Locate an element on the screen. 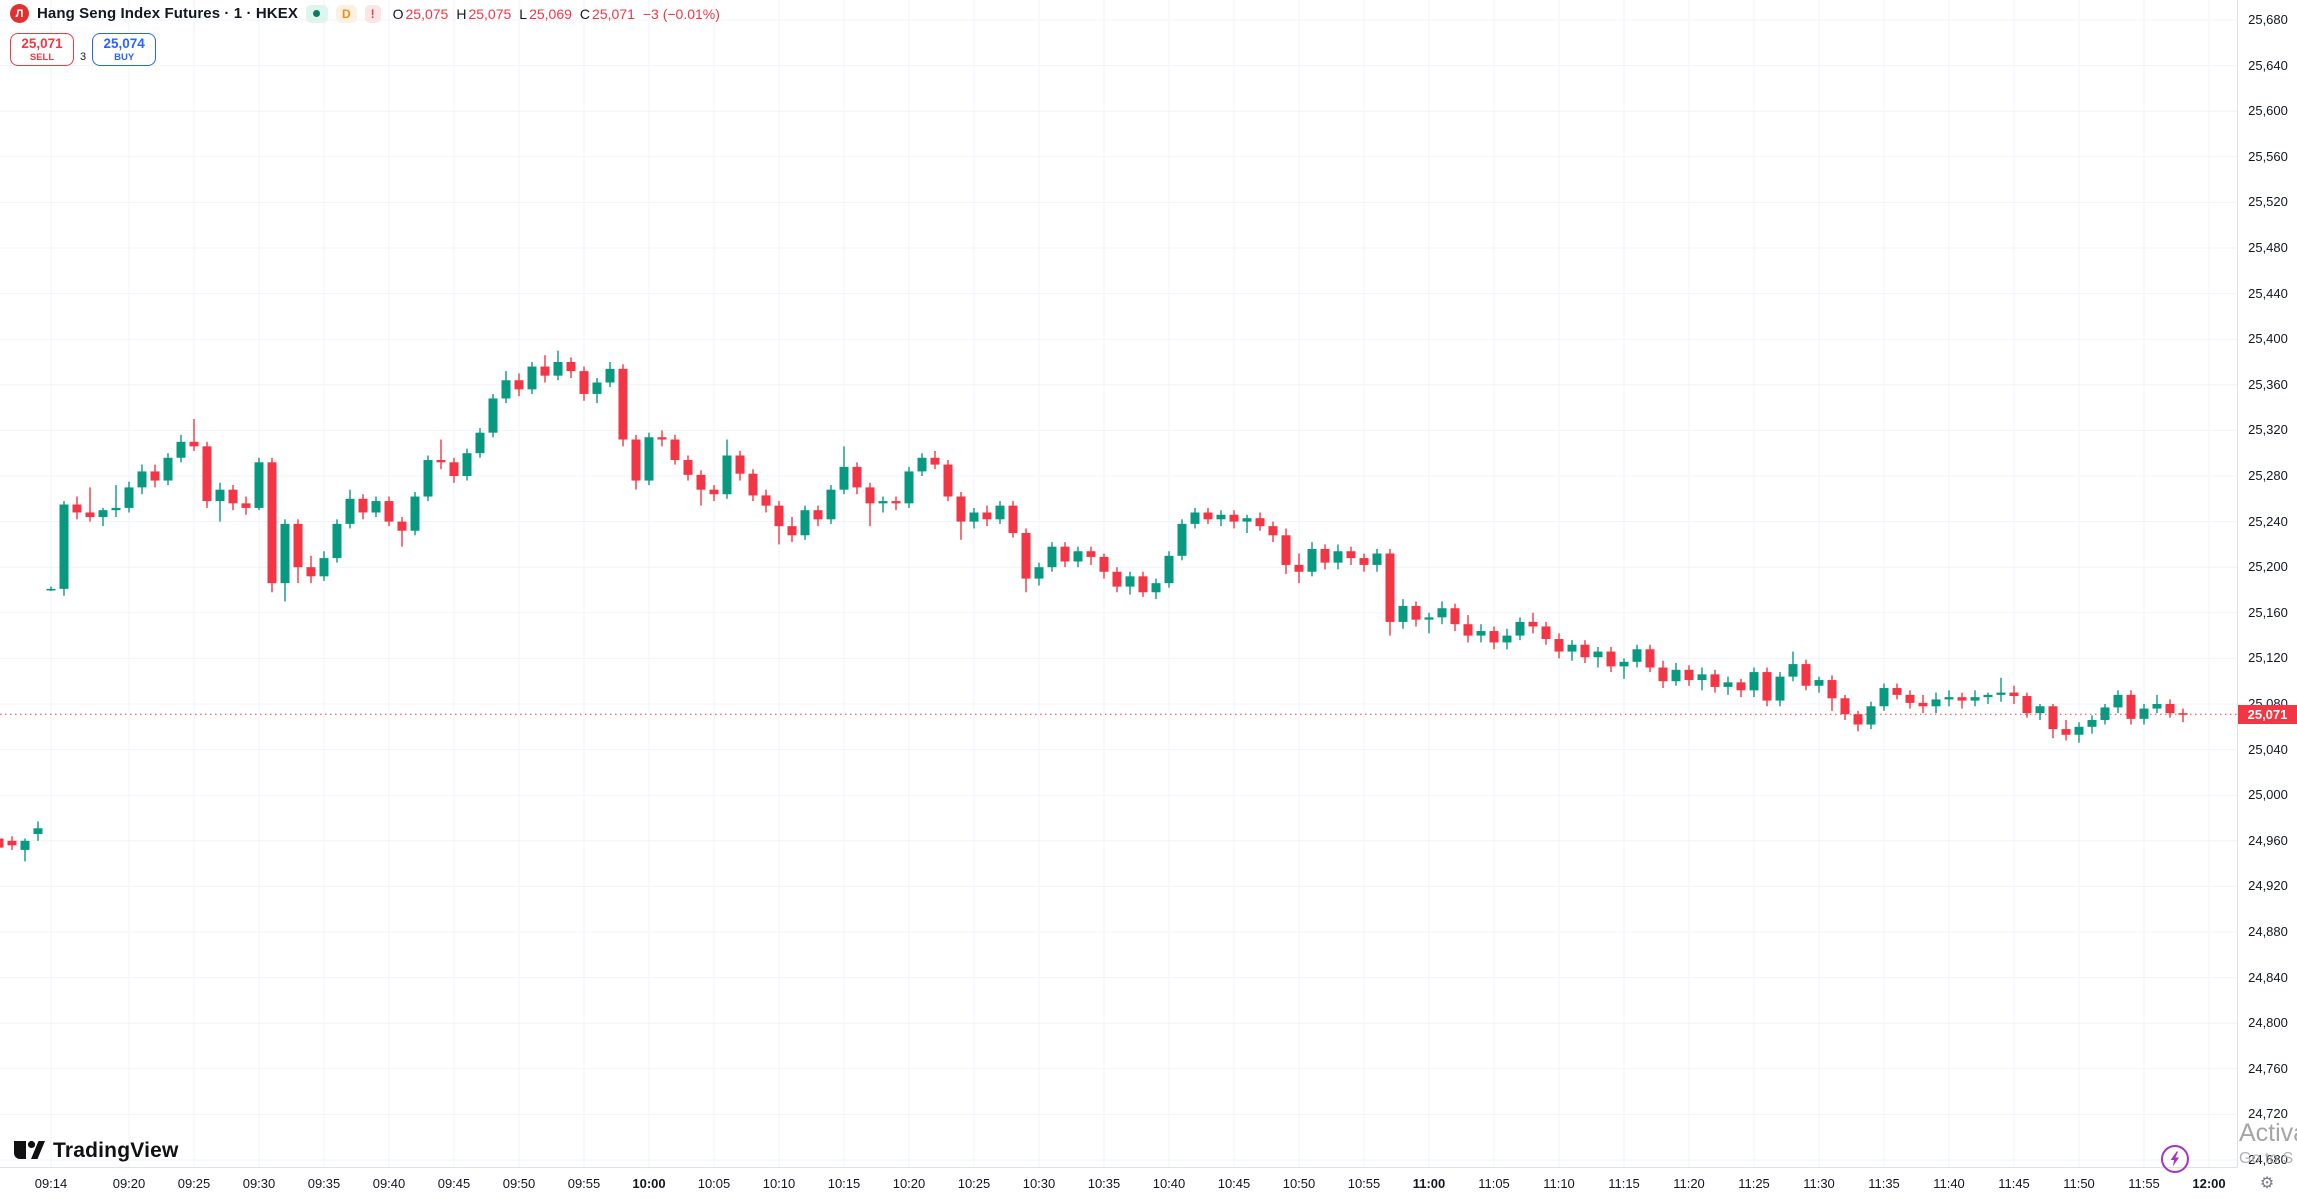 The image size is (2297, 1199). ohlc-high: H 25,075 is located at coordinates (483, 14).